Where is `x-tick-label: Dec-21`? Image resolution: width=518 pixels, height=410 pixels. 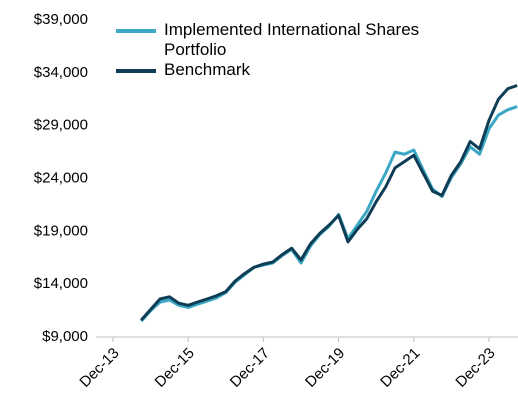 x-tick-label: Dec-21 is located at coordinates (400, 368).